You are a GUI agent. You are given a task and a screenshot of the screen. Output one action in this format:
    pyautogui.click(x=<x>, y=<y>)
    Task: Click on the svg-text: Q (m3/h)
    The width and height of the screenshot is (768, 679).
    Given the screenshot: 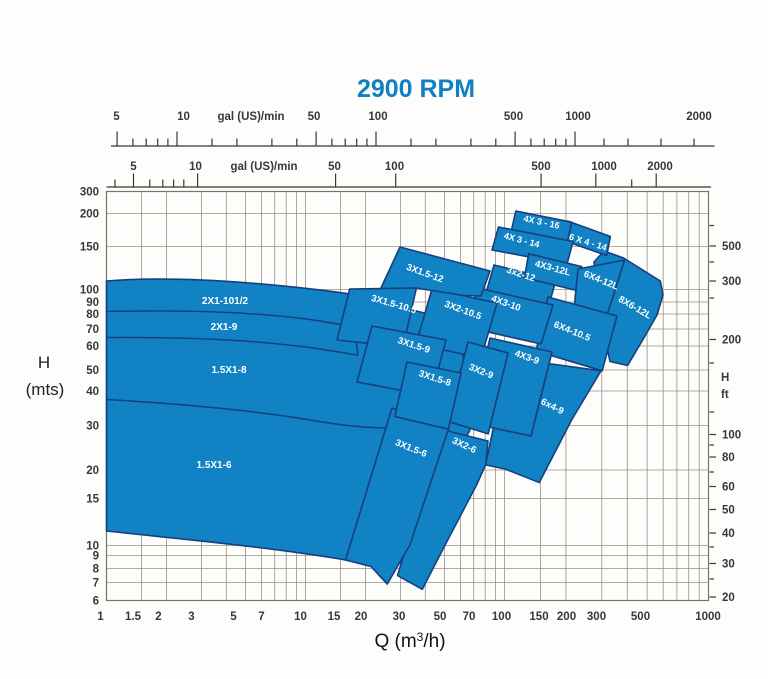 What is the action you would take?
    pyautogui.click(x=409, y=641)
    